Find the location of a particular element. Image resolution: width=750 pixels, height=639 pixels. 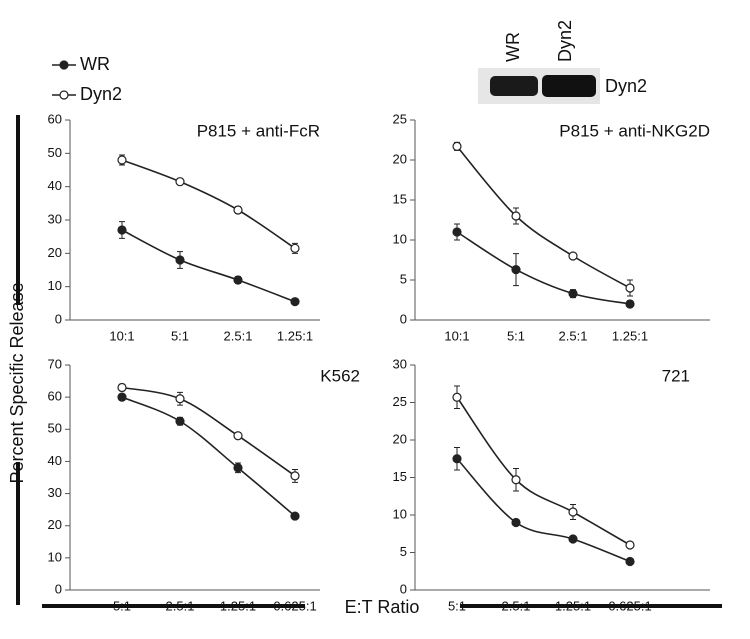

y-tick-label: 15 is located at coordinates (400, 198).